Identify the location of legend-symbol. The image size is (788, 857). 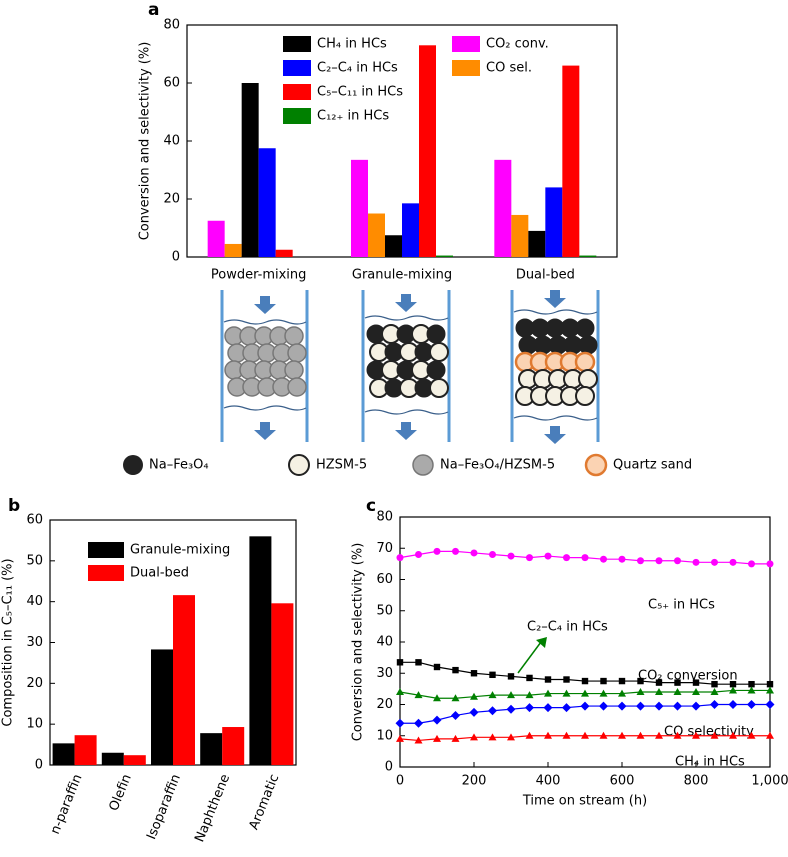
(299, 465).